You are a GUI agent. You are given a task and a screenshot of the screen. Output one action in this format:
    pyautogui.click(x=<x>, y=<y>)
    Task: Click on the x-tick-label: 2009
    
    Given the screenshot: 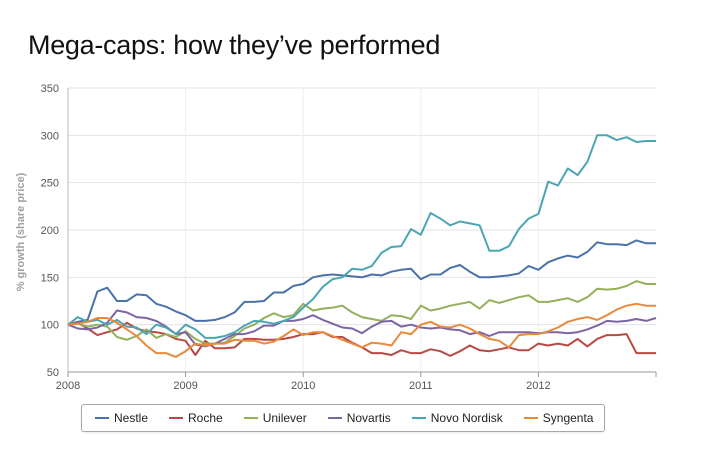 What is the action you would take?
    pyautogui.click(x=185, y=386)
    